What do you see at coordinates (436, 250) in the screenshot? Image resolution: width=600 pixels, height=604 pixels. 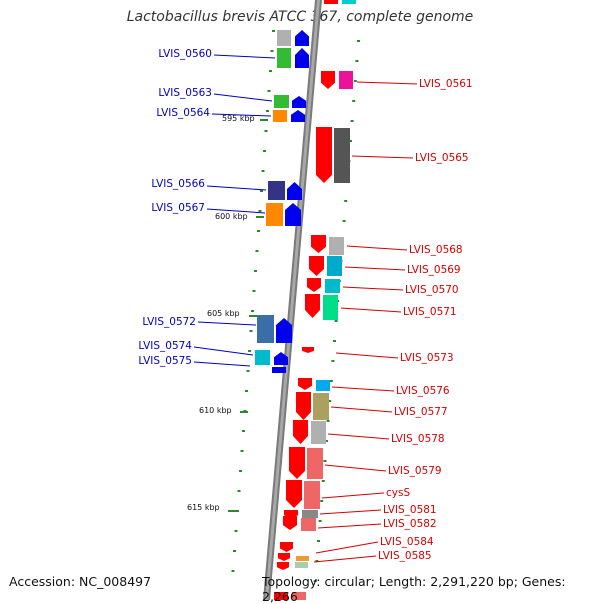 I see `gene-label-forward: LVIS_0568` at bounding box center [436, 250].